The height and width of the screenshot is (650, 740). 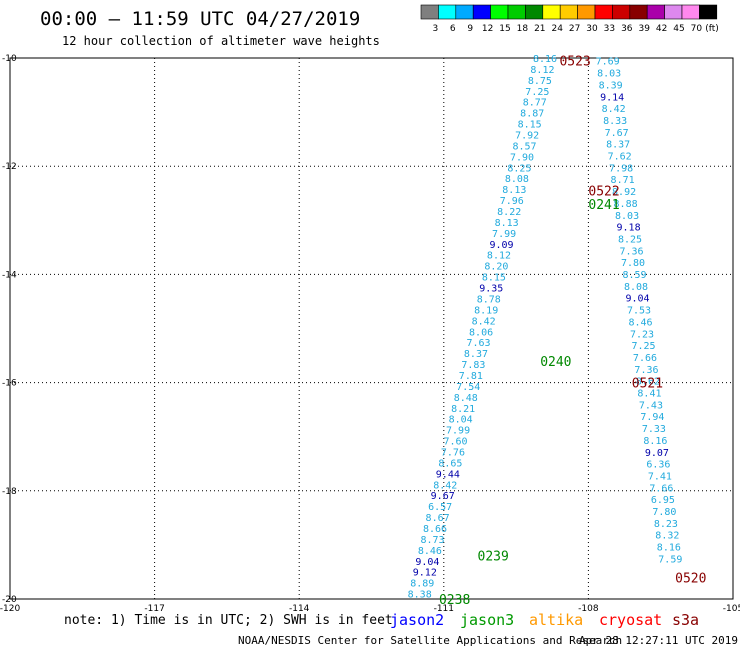 I want to click on legend-label: 33, so click(x=609, y=29).